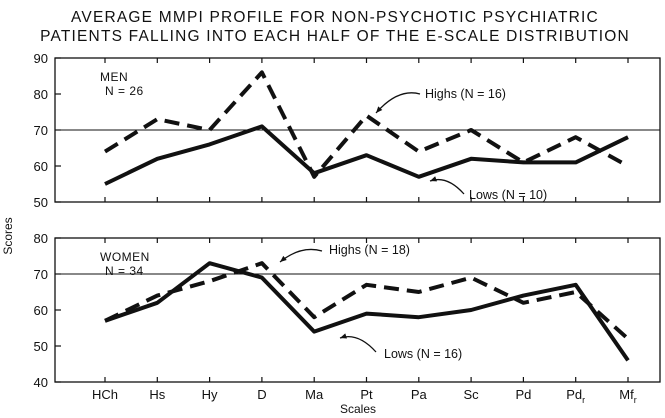 The width and height of the screenshot is (665, 418). Describe the element at coordinates (423, 354) in the screenshot. I see `series-label-lows: Lows (N = 16)` at that location.